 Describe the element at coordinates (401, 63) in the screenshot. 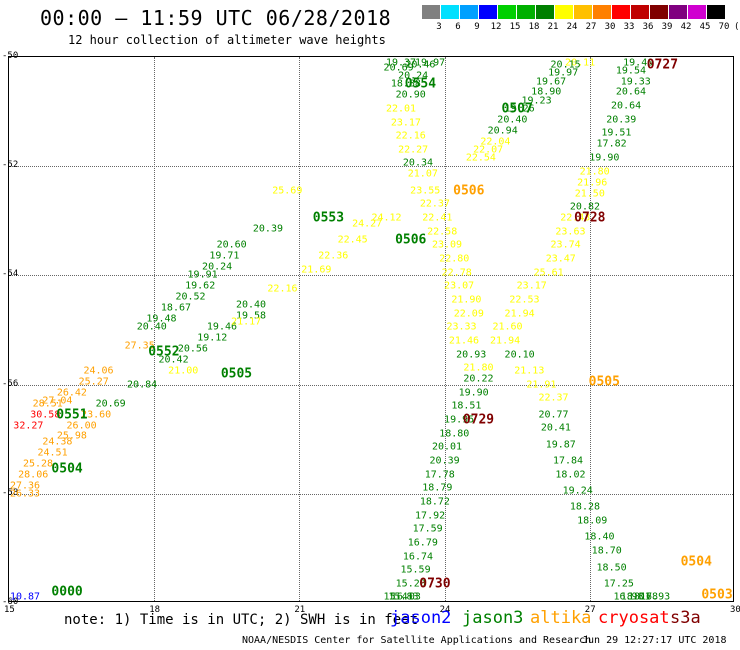

I see `wave-height-value: 19.37` at that location.